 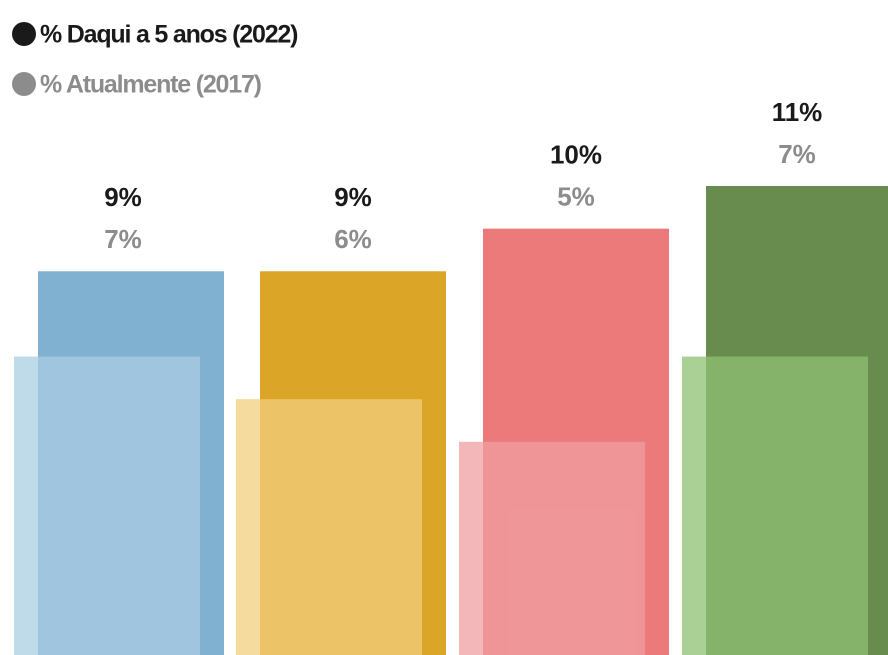 I want to click on value-label: 10%, so click(x=576, y=155).